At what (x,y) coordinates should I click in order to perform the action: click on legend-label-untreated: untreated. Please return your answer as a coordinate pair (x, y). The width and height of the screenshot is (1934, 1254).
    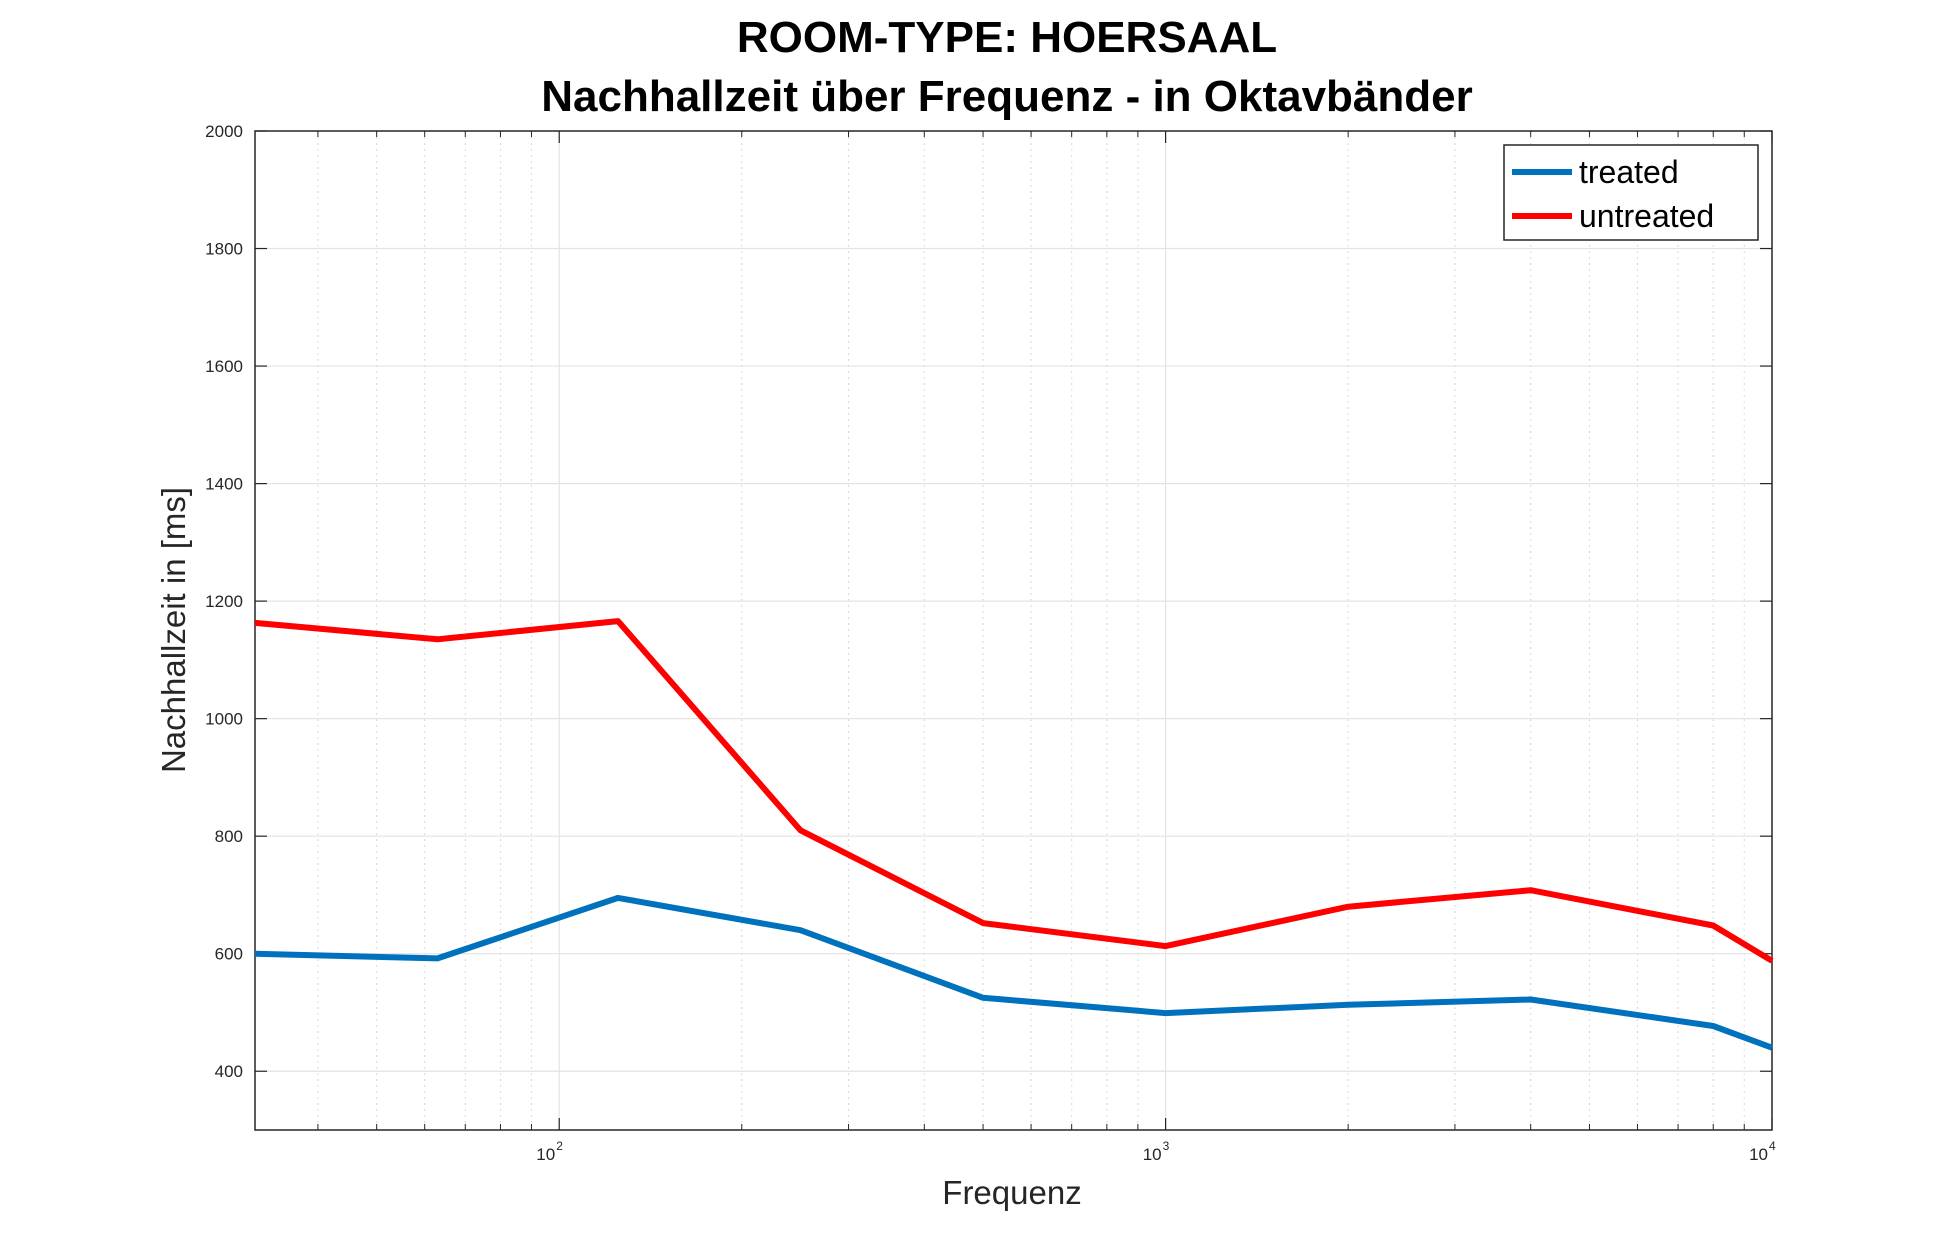
    Looking at the image, I should click on (1646, 216).